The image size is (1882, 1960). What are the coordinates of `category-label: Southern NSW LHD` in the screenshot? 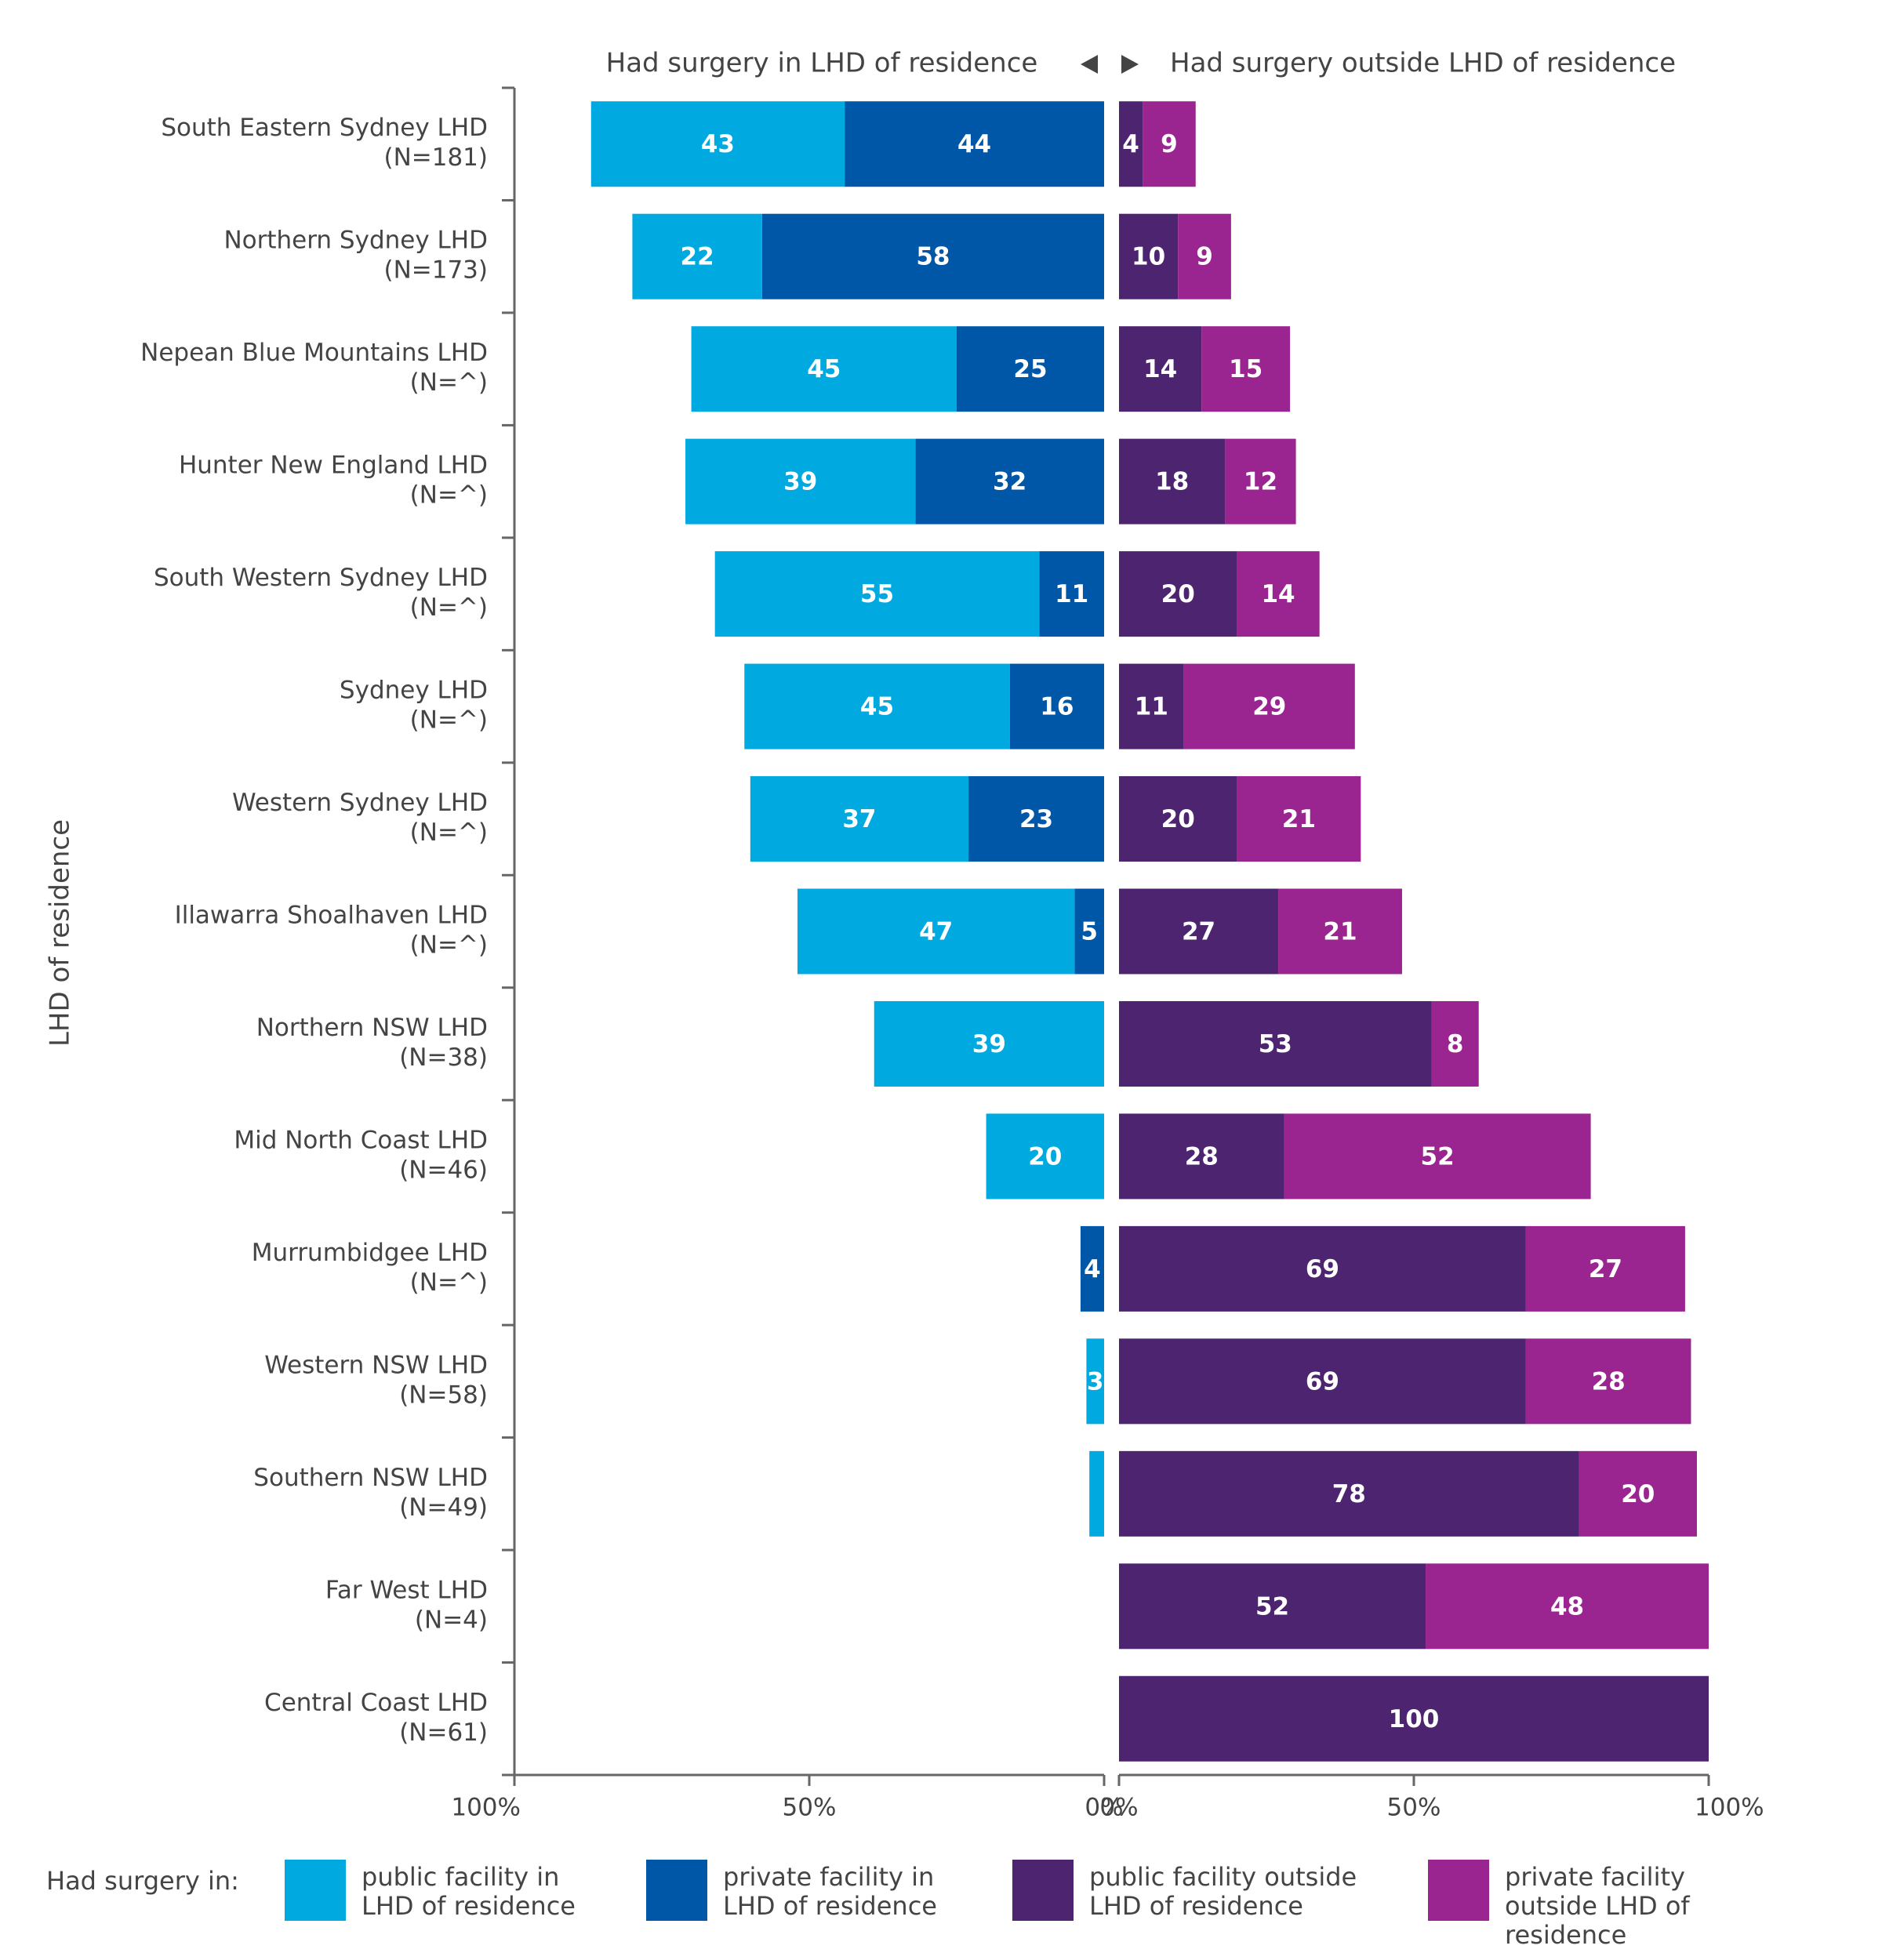 It's located at (370, 1478).